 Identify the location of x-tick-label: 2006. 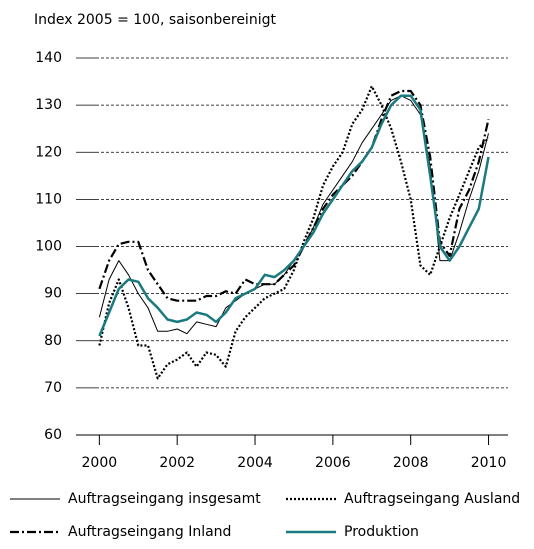
(333, 463).